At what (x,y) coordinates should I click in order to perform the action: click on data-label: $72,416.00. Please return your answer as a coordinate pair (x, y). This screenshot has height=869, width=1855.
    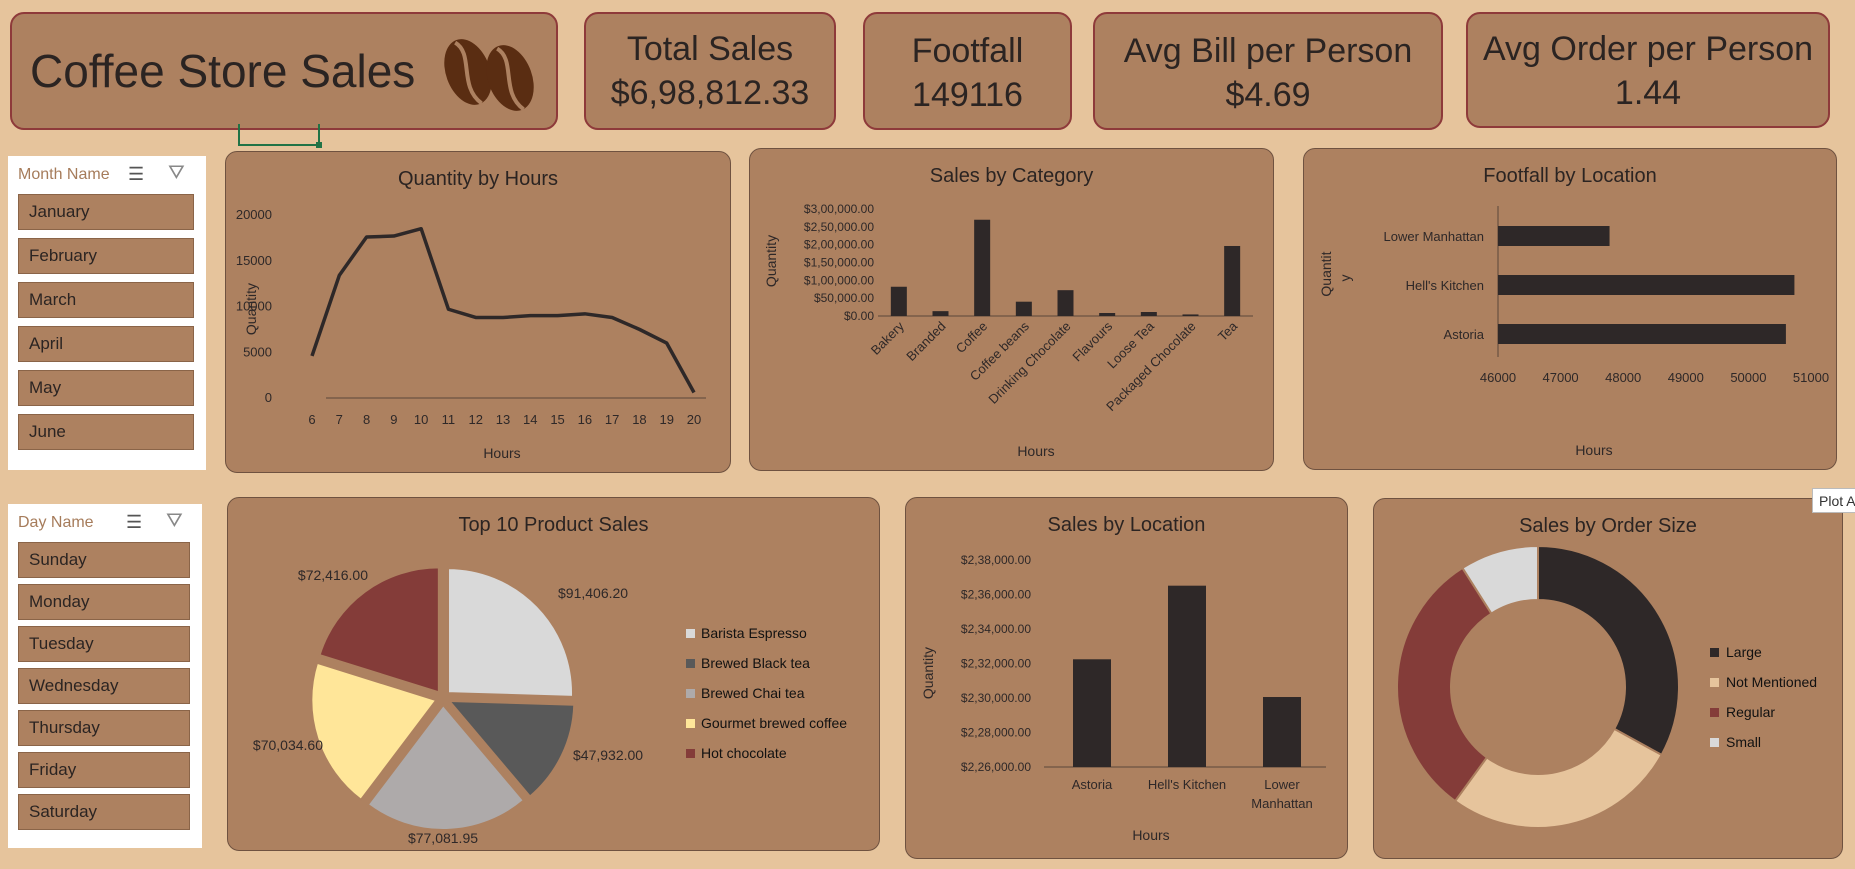
    Looking at the image, I should click on (333, 575).